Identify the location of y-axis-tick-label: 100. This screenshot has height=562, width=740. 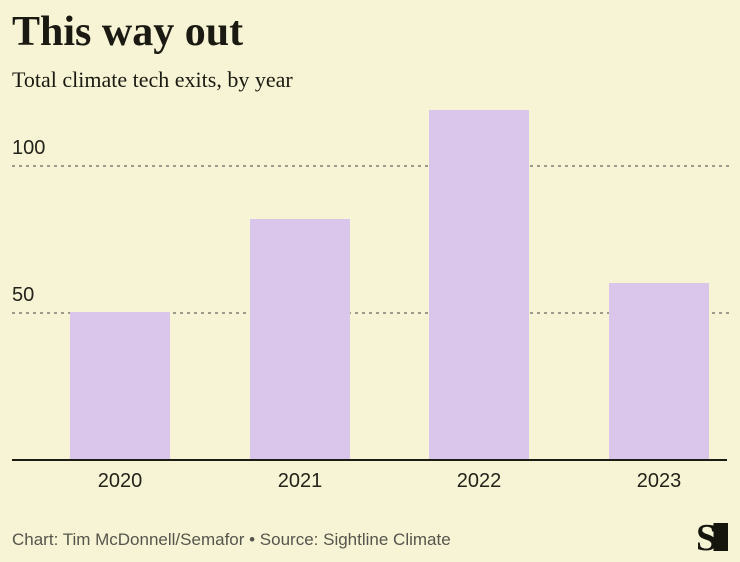
(29, 148).